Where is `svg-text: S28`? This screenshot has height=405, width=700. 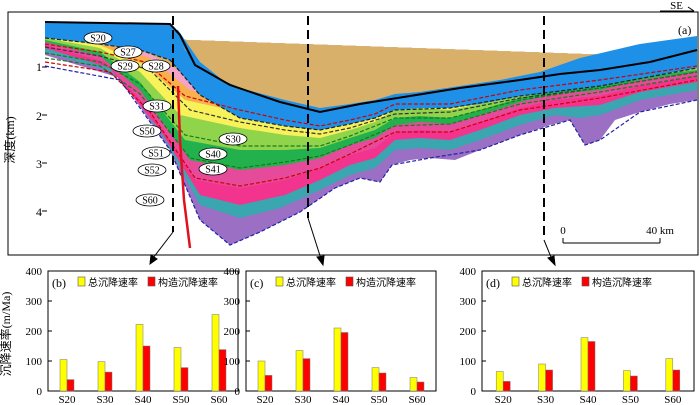 svg-text: S28 is located at coordinates (156, 67).